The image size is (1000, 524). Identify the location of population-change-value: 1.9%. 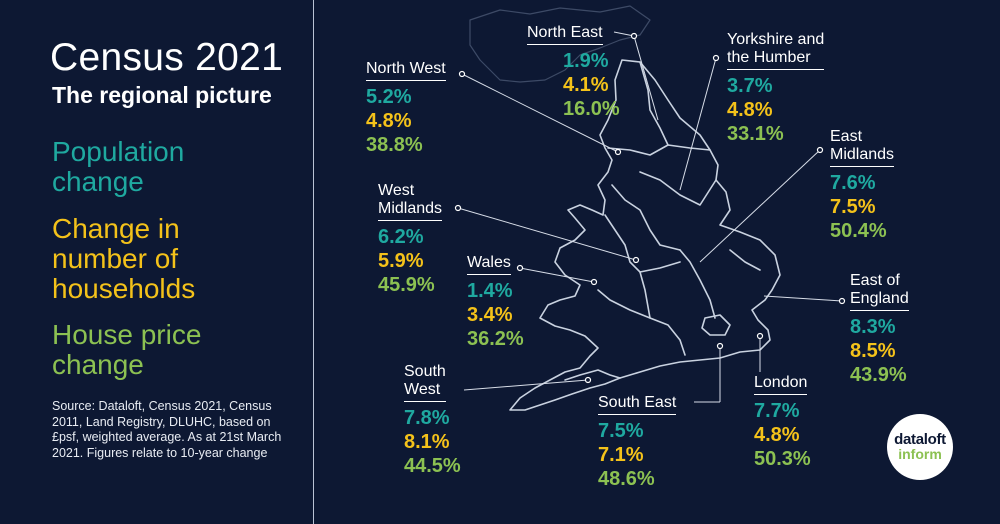
(586, 61).